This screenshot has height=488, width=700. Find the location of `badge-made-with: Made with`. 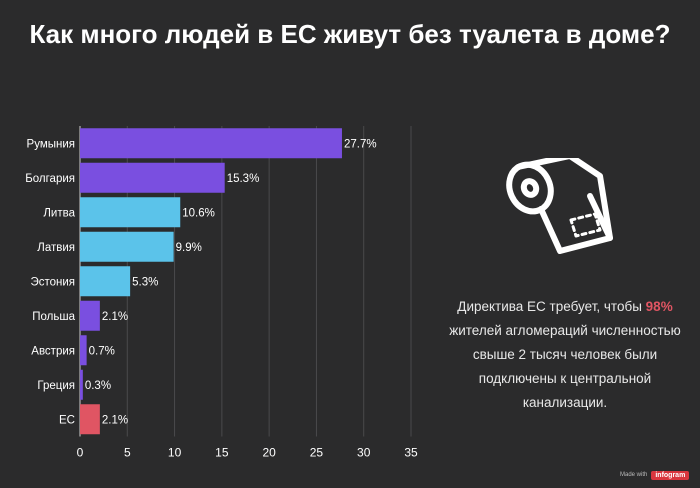

badge-made-with: Made with is located at coordinates (634, 475).